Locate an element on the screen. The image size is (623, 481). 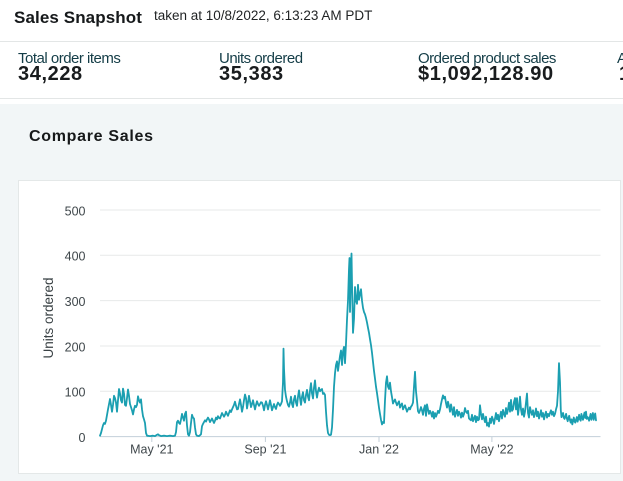
svg-text: 200 is located at coordinates (75, 347).